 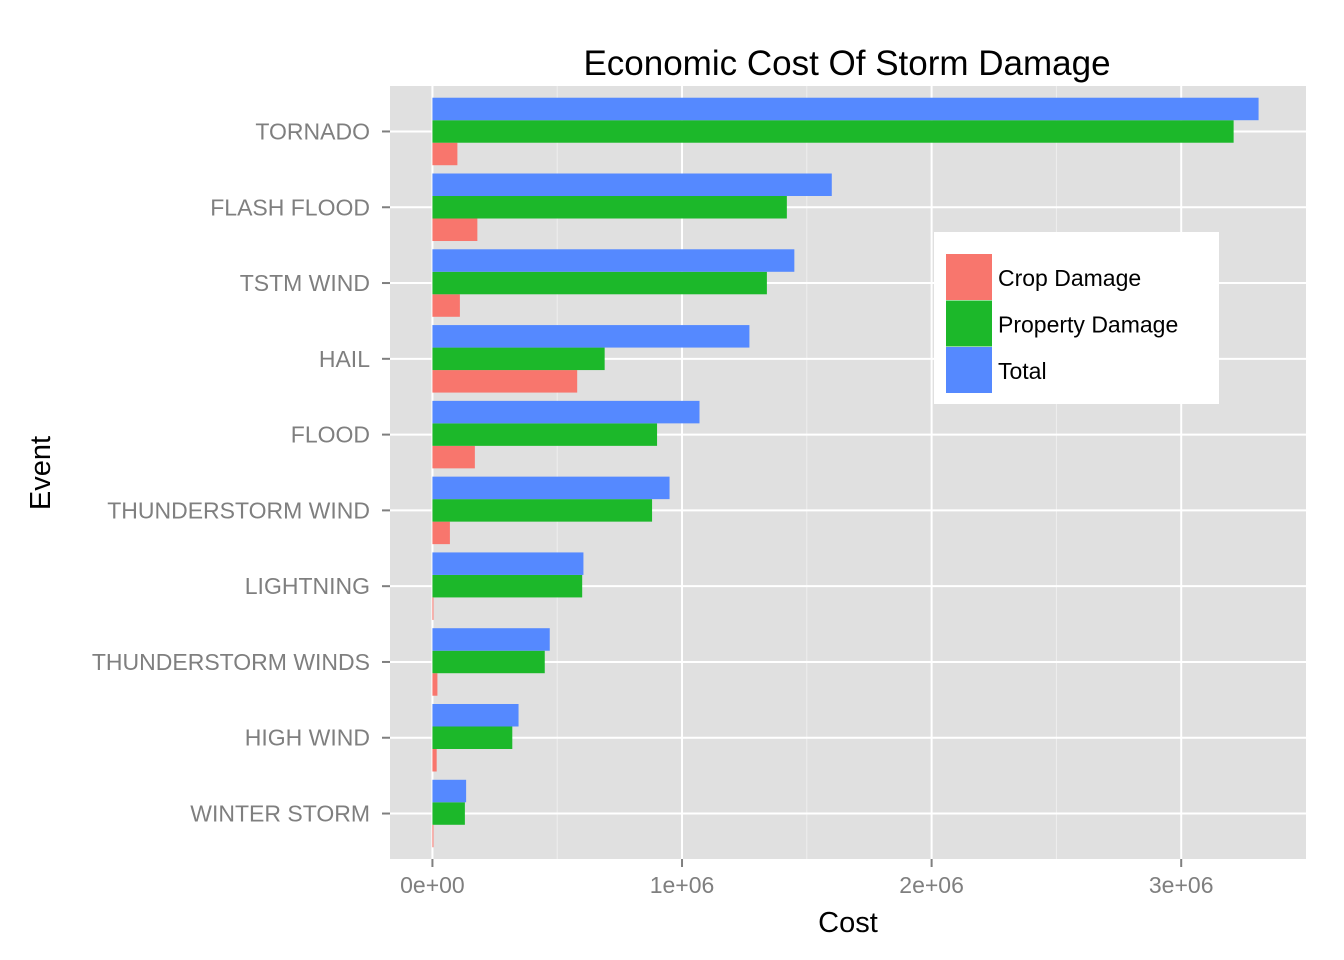 I want to click on y-tick-label: TSTM WIND, so click(x=305, y=283).